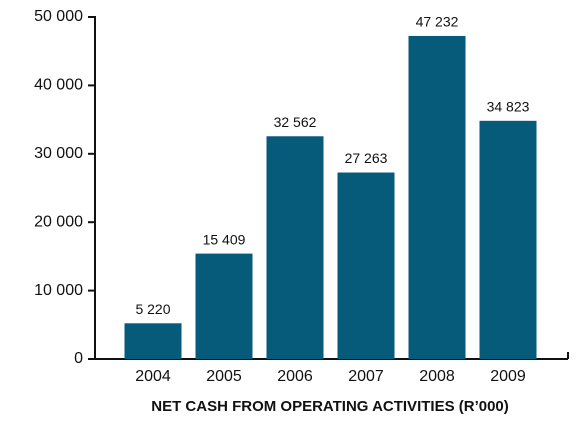 This screenshot has height=422, width=577. I want to click on x-tick-label: 2009, so click(508, 376).